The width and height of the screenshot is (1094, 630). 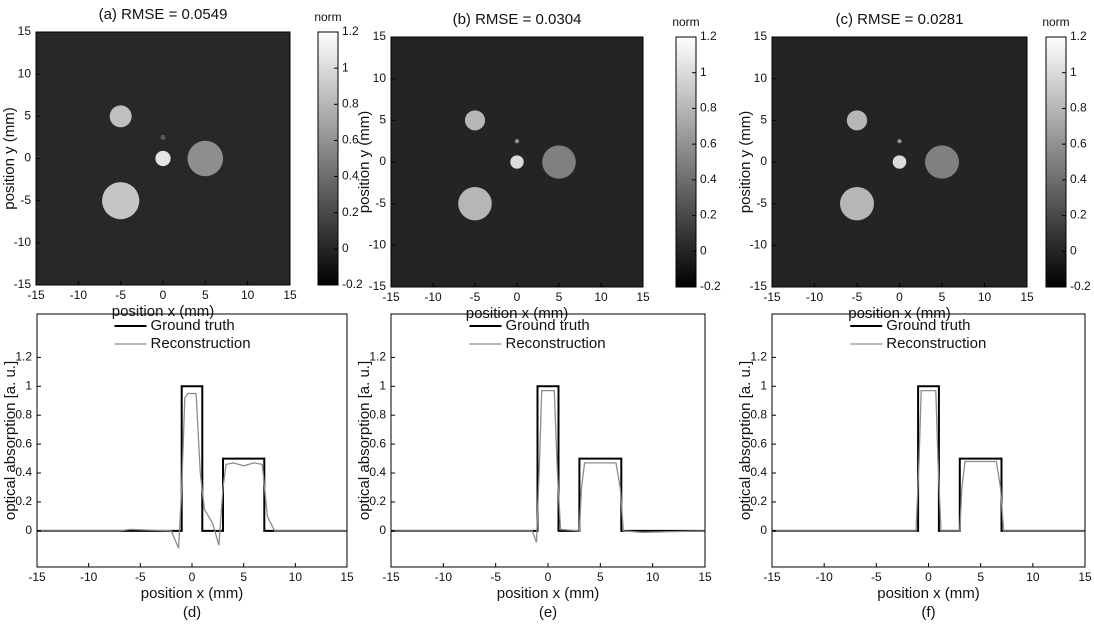 What do you see at coordinates (378, 286) in the screenshot?
I see `y-tick-label: -15` at bounding box center [378, 286].